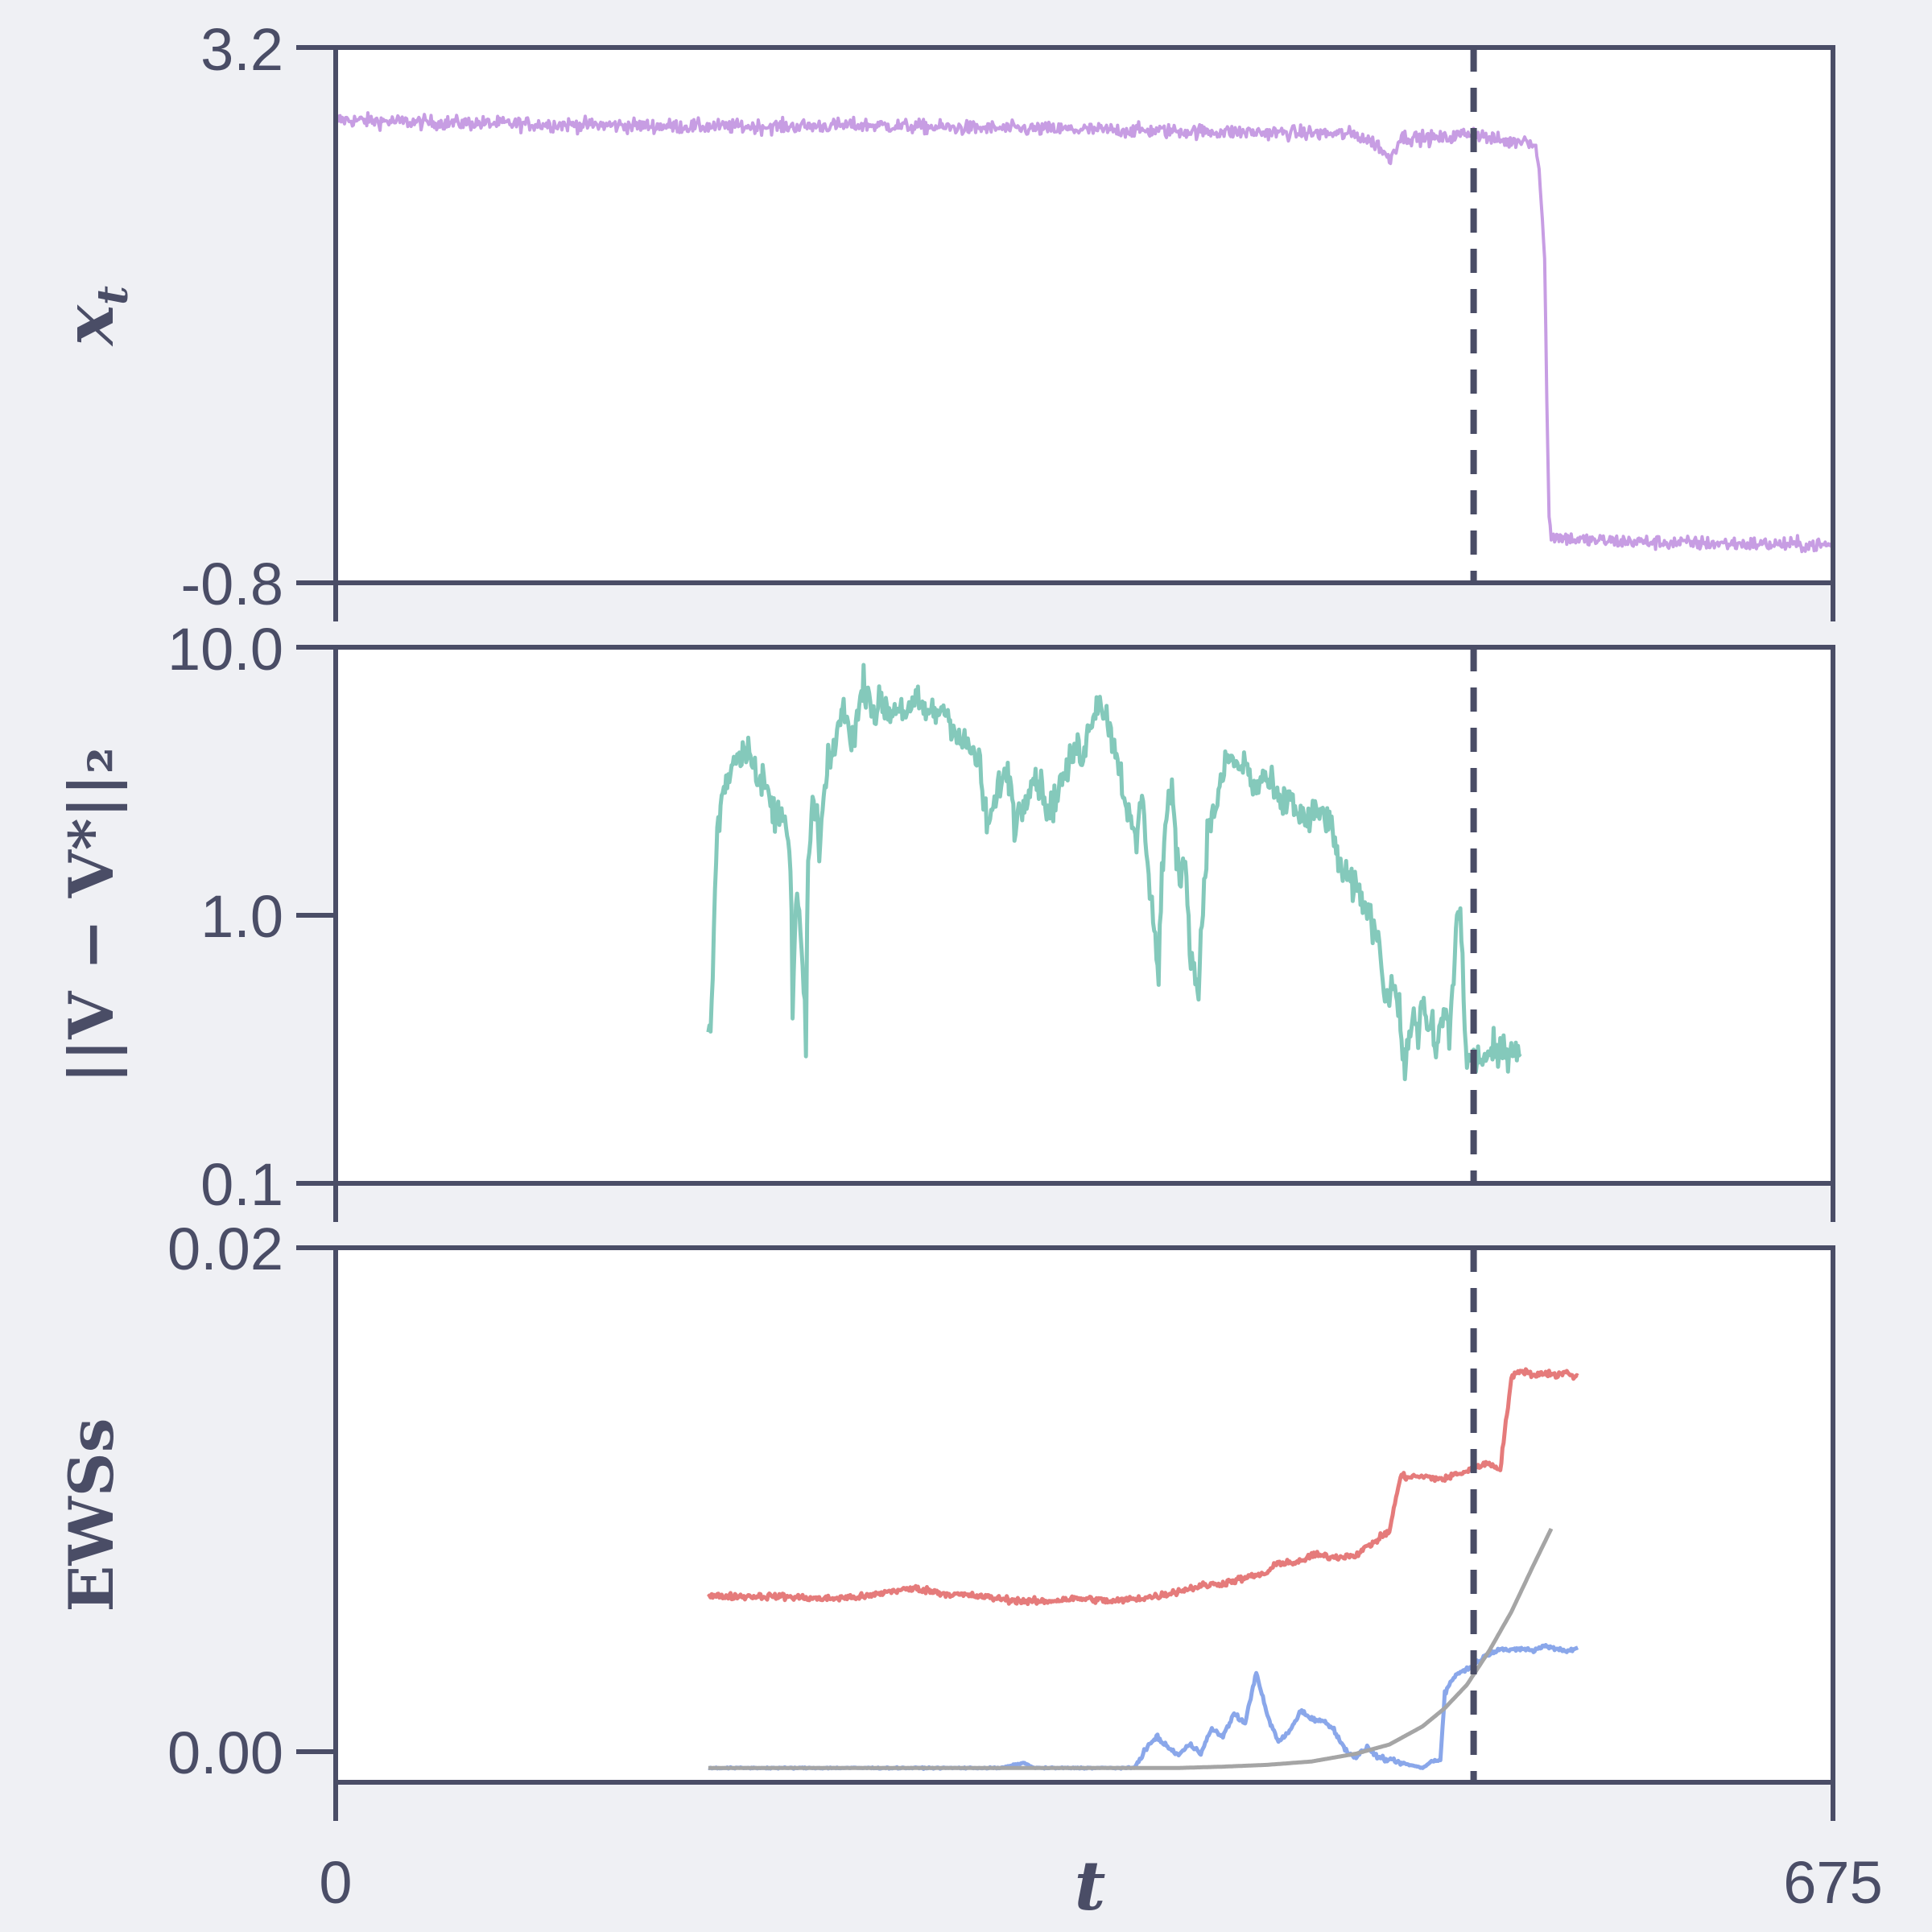 This screenshot has height=1932, width=1932. What do you see at coordinates (231, 584) in the screenshot?
I see `ytick-label-state-bottom: -0.8` at bounding box center [231, 584].